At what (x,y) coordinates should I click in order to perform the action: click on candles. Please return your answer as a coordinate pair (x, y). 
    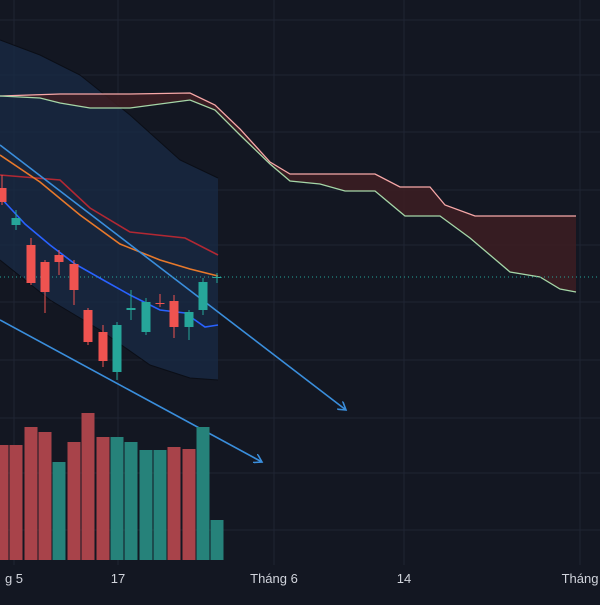
    Looking at the image, I should click on (111, 277).